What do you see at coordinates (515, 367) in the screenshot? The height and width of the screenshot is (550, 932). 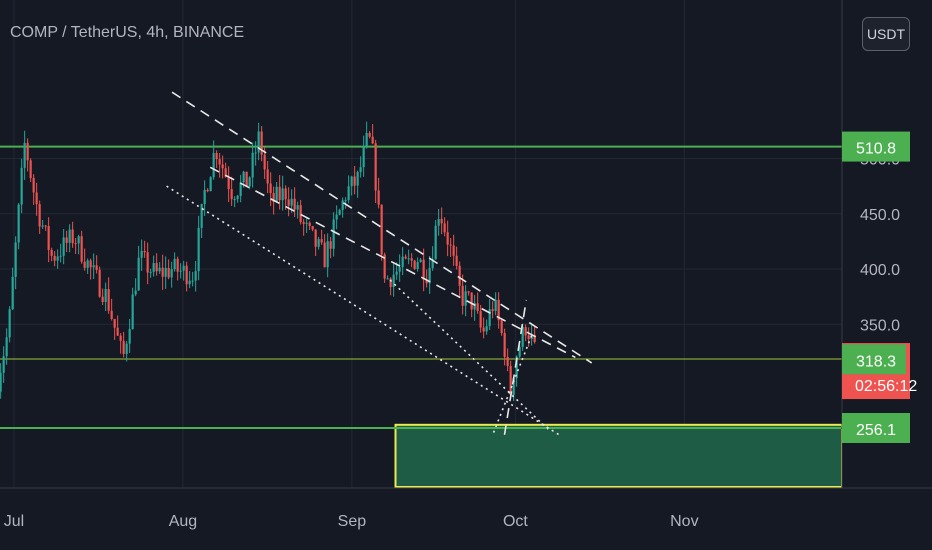 I see `trend-line-breakout-dashed` at bounding box center [515, 367].